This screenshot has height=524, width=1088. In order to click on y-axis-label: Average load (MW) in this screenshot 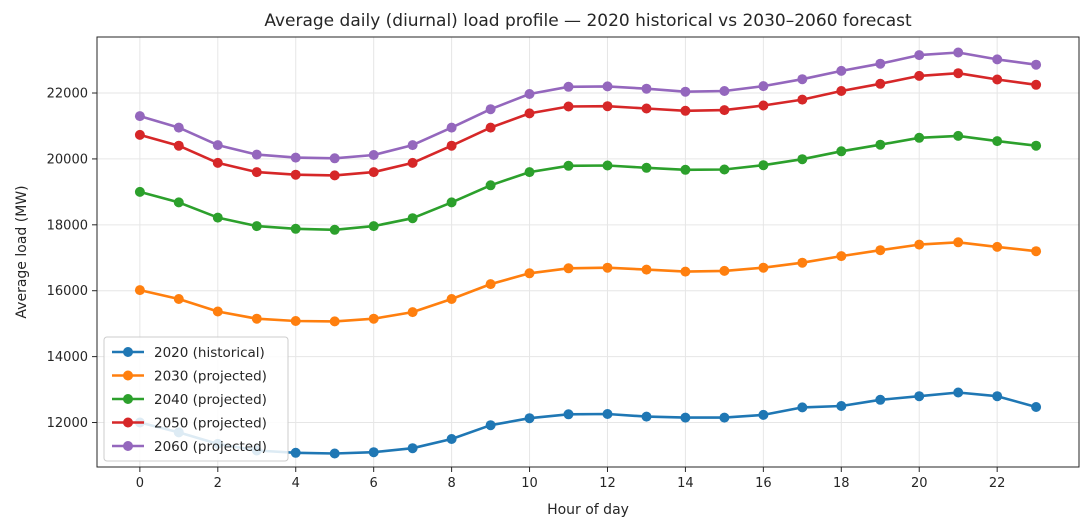, I will do `click(22, 251)`.